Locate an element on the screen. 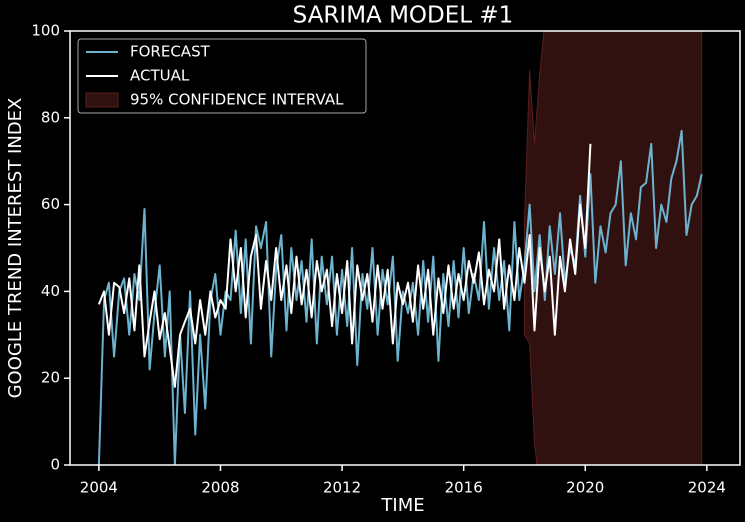 Image resolution: width=745 pixels, height=522 pixels. y-tick-label: 80 is located at coordinates (50, 117).